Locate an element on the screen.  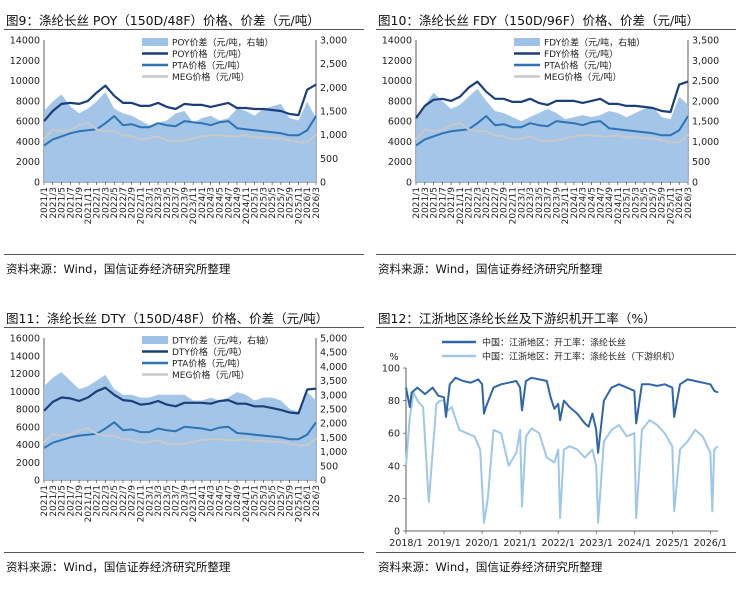
x-tick-label: 2022/7 is located at coordinates (496, 203).